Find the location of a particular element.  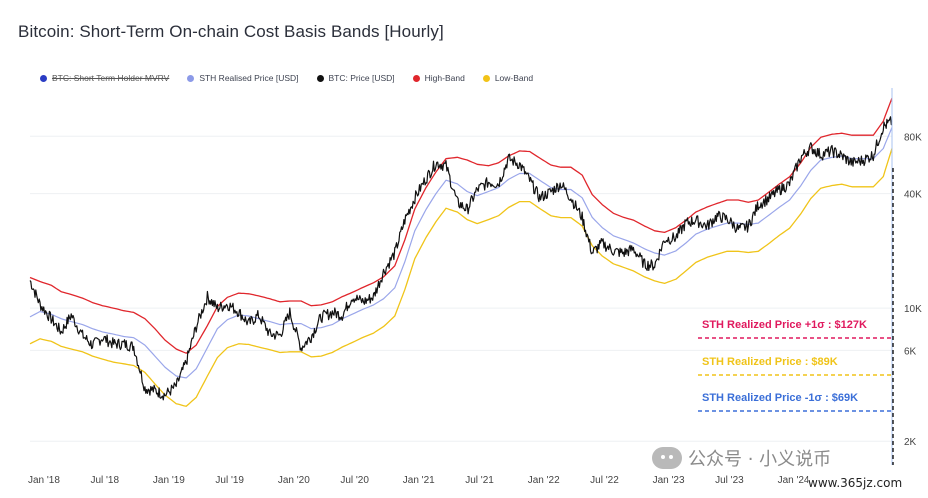

x-tick-label: Jan '24 is located at coordinates (794, 480).